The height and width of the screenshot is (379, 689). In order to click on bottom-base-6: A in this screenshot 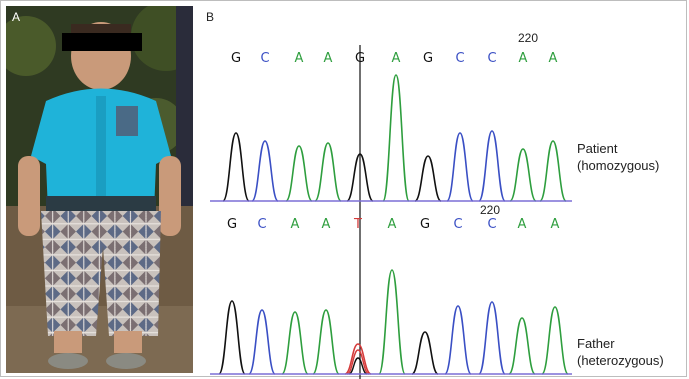, I will do `click(392, 224)`.